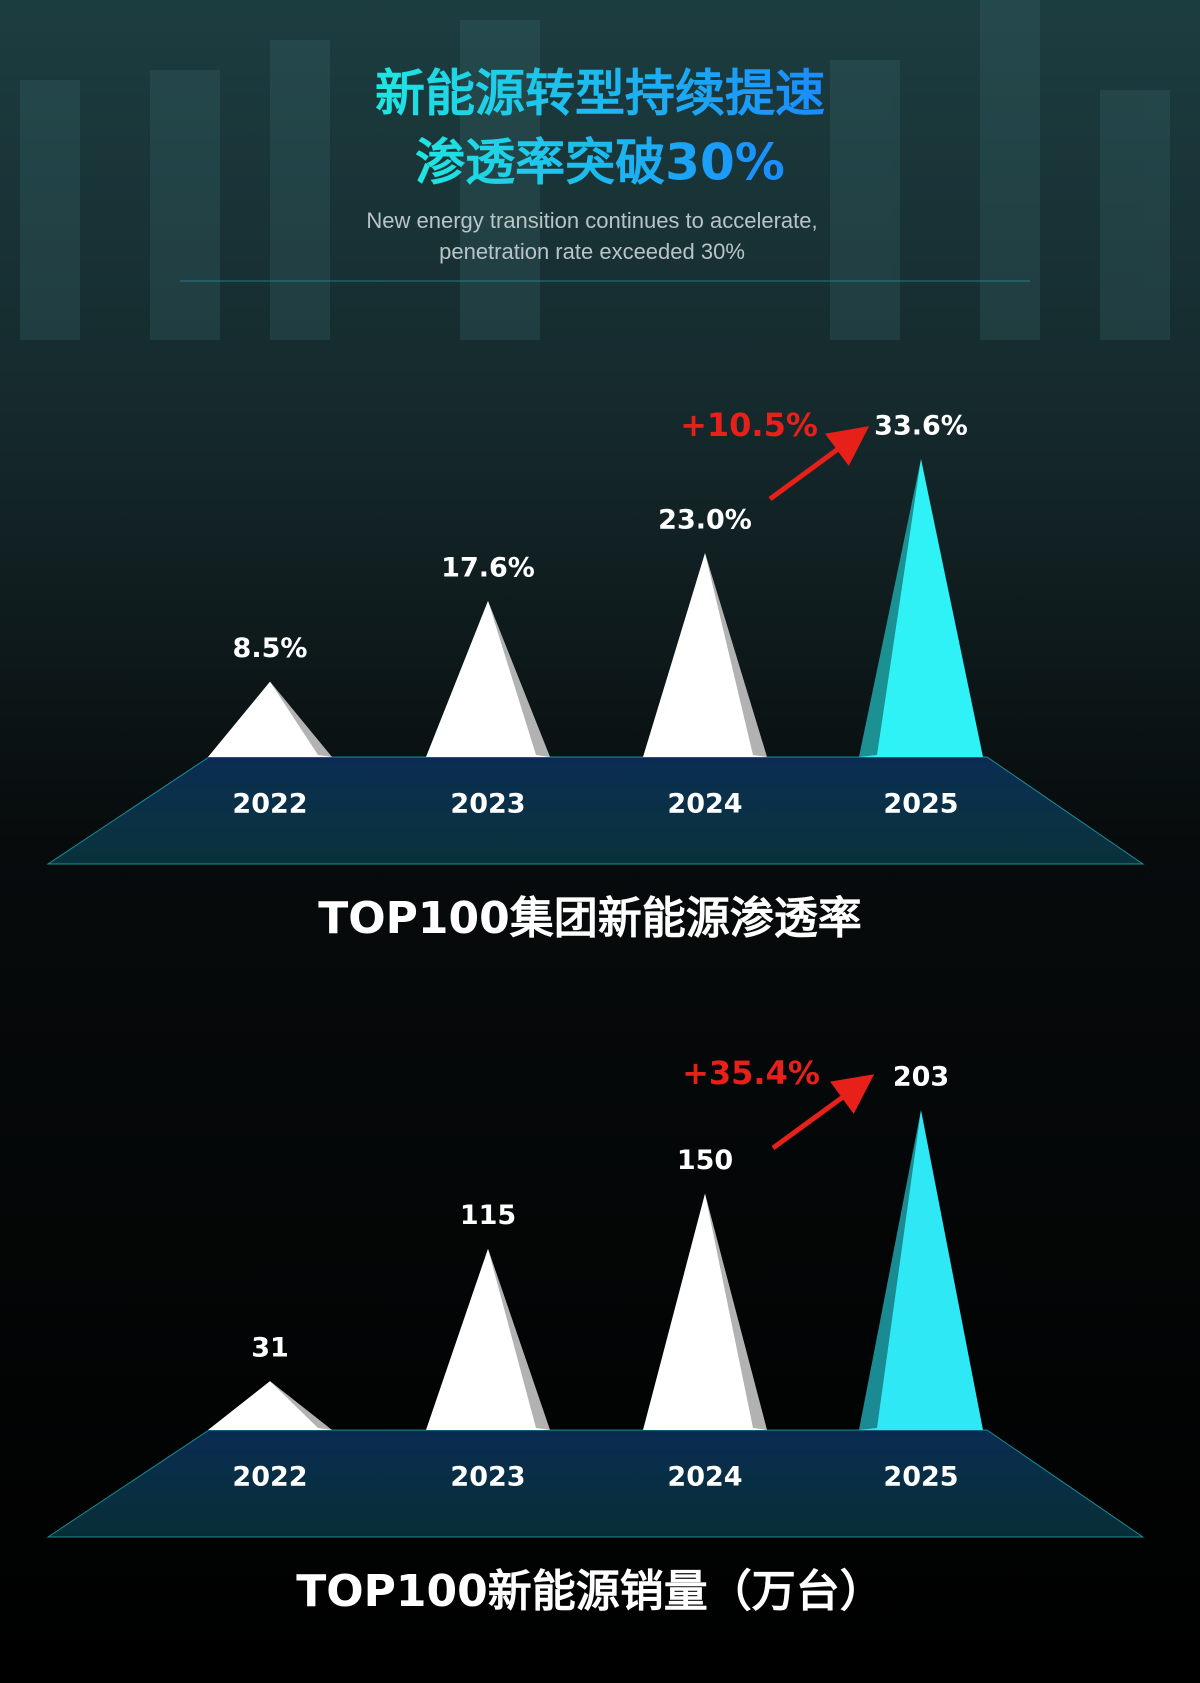 This screenshot has width=1200, height=1683. What do you see at coordinates (270, 1348) in the screenshot?
I see `value-label: 31` at bounding box center [270, 1348].